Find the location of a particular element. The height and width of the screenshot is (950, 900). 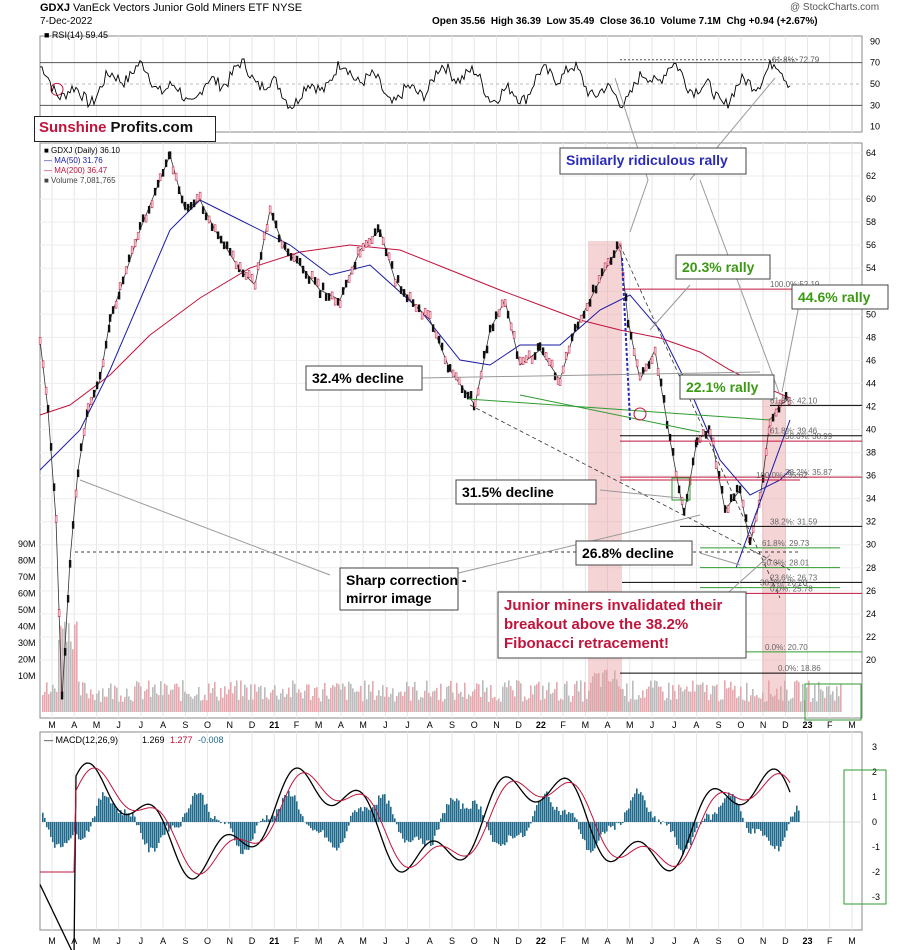

x-tick-label-bottom: O is located at coordinates (474, 941).